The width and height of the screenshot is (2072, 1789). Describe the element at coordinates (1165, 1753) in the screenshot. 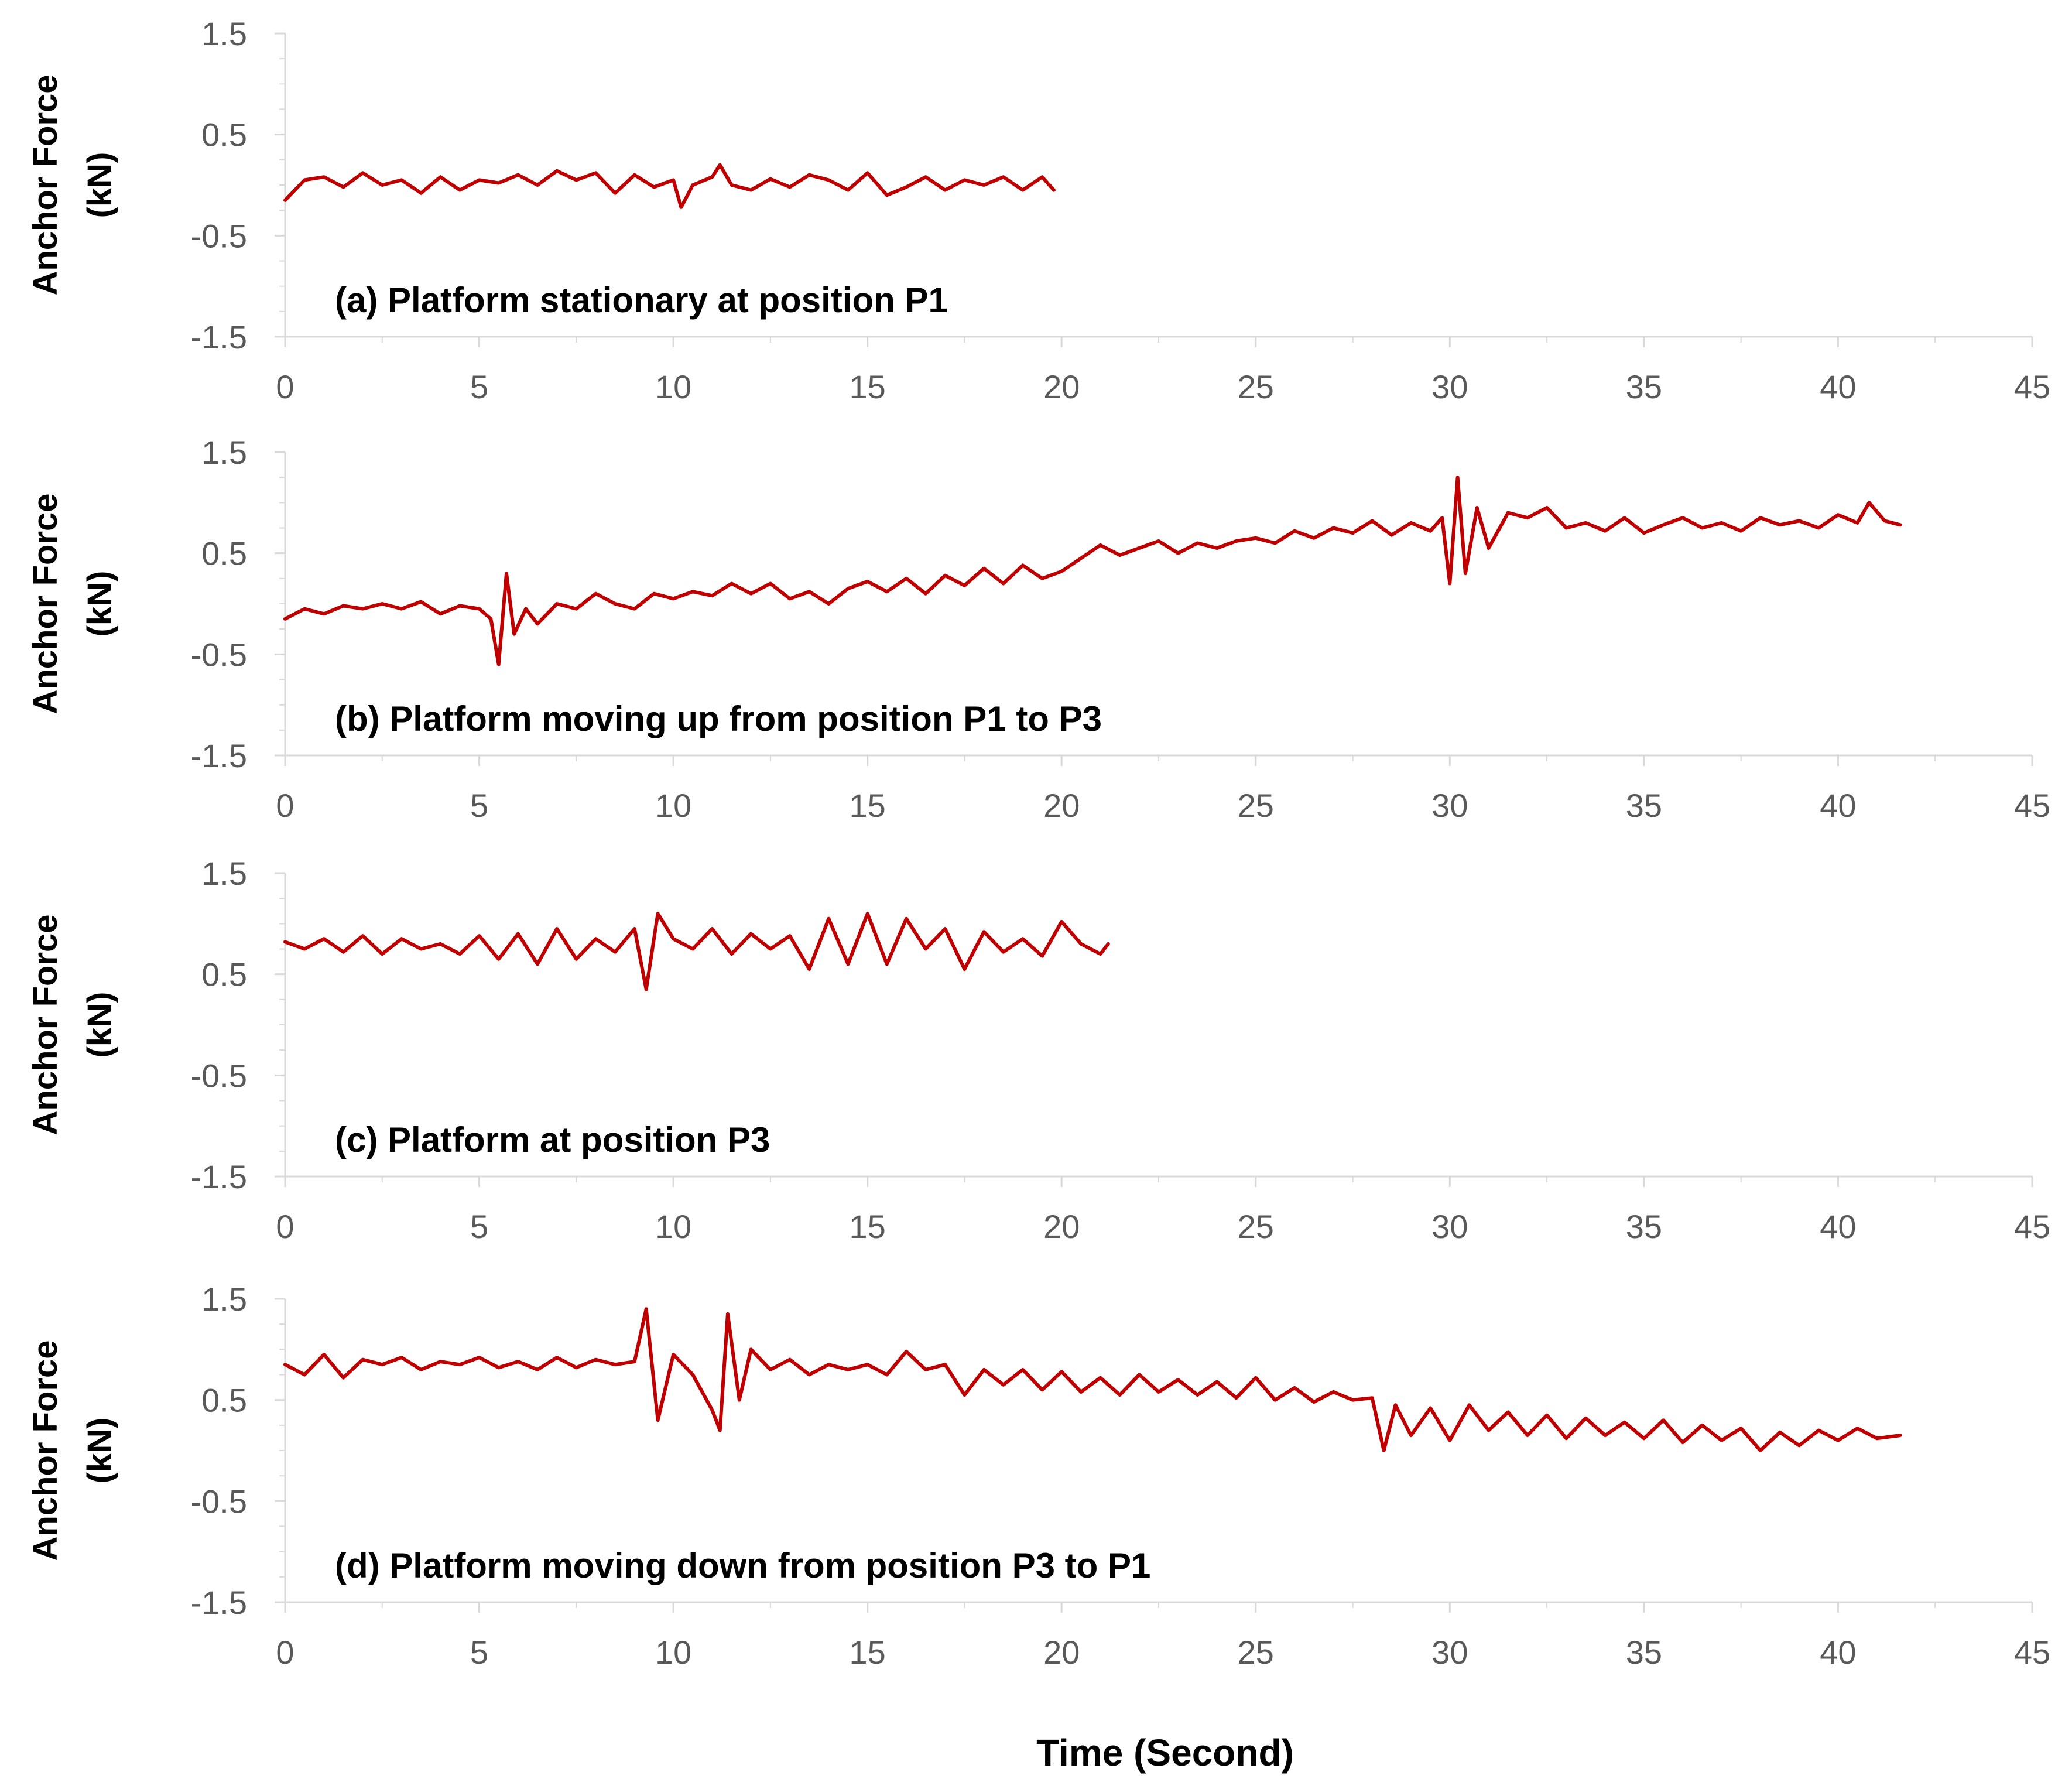

I see `x-axis-title: Time (Second)` at that location.